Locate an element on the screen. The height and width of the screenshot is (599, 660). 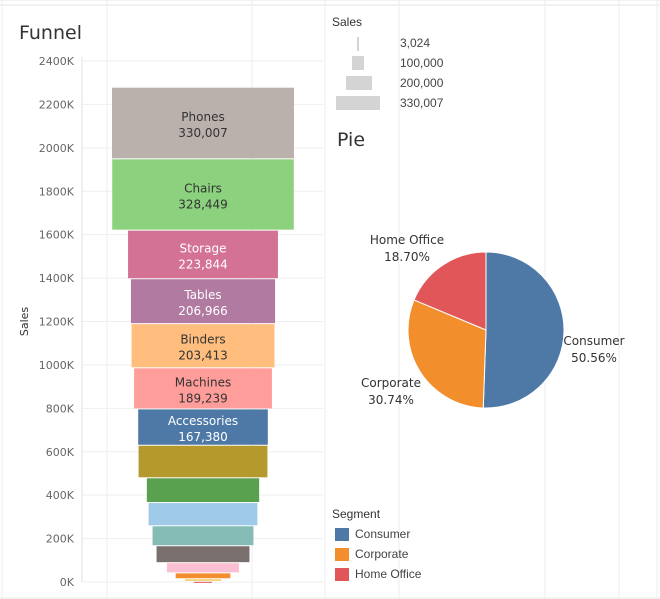
legend-item-home-office: Home Office is located at coordinates (400, 575).